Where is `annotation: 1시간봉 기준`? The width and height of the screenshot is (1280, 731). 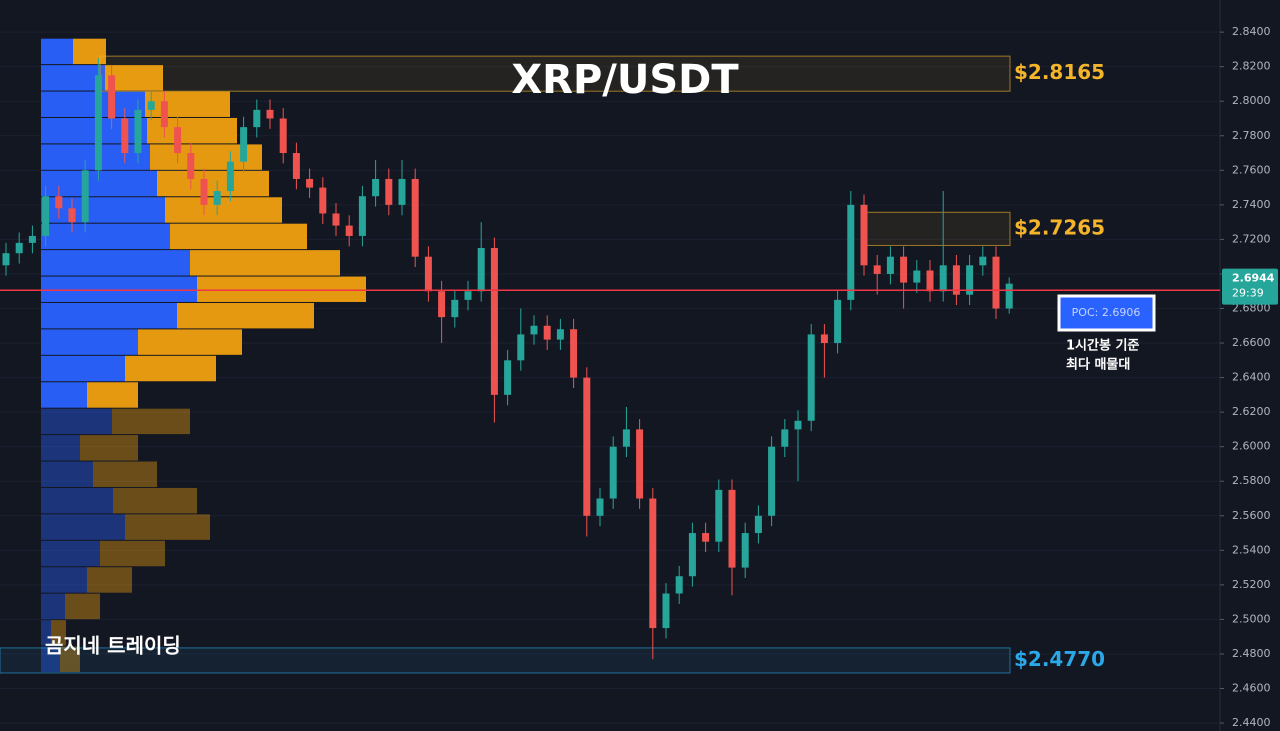 annotation: 1시간봉 기준 is located at coordinates (1102, 346).